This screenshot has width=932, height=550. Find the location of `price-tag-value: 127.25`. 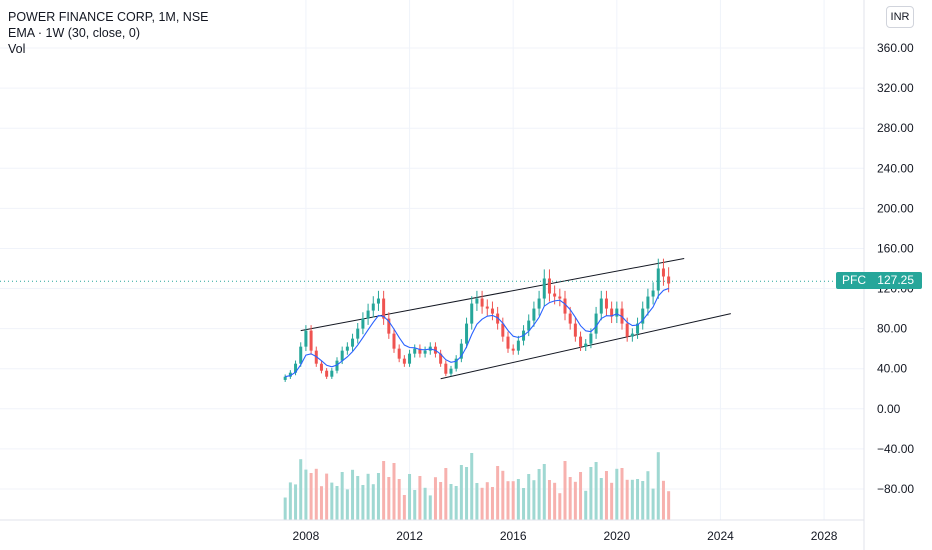

price-tag-value: 127.25 is located at coordinates (895, 280).